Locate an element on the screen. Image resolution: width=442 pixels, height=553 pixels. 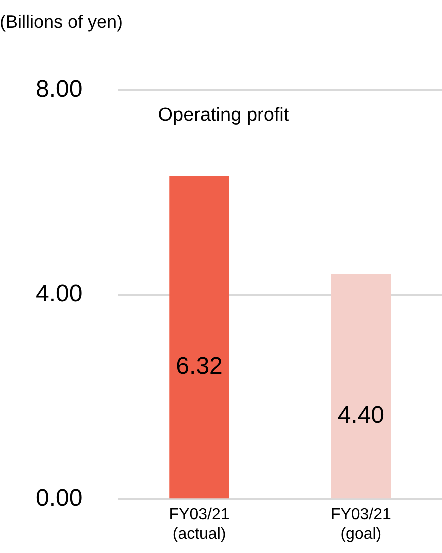
data-label: 6.32 is located at coordinates (199, 366).